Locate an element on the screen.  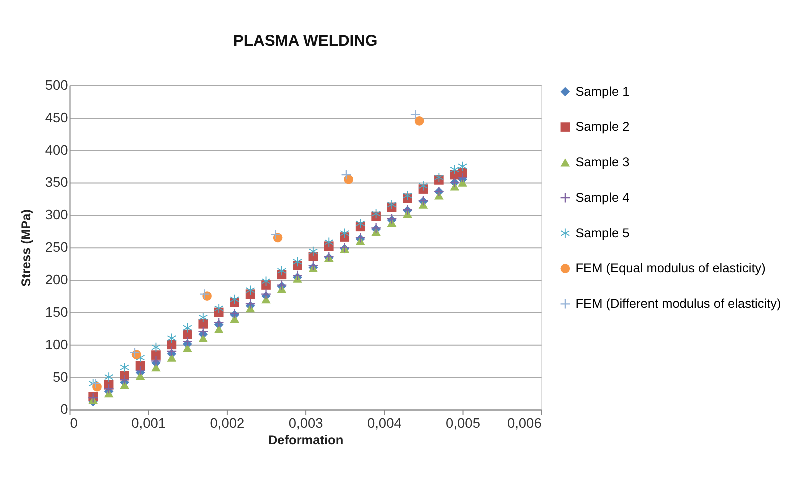
legend-label: Sample 3 is located at coordinates (603, 162).